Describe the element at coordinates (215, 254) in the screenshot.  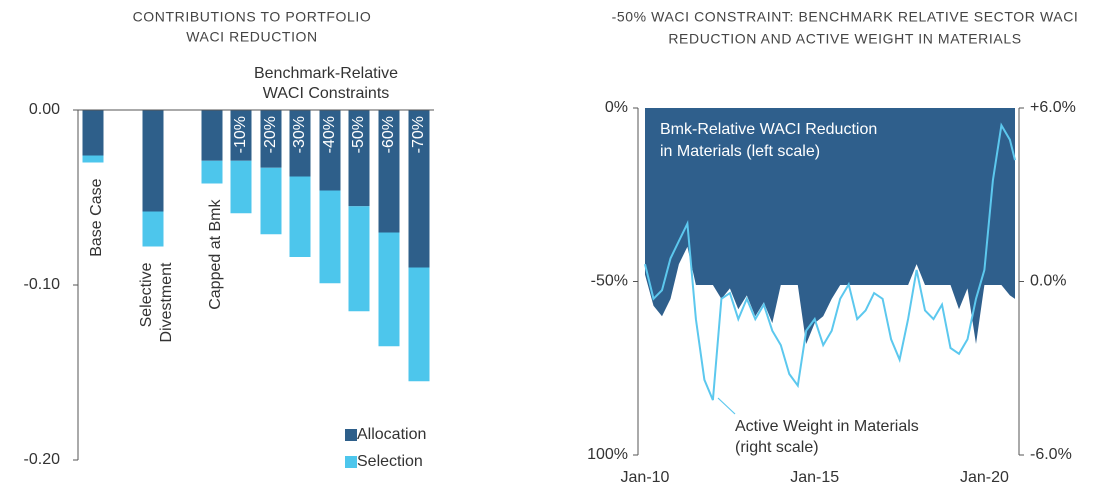
I see `category-label: Capped at Bmk` at that location.